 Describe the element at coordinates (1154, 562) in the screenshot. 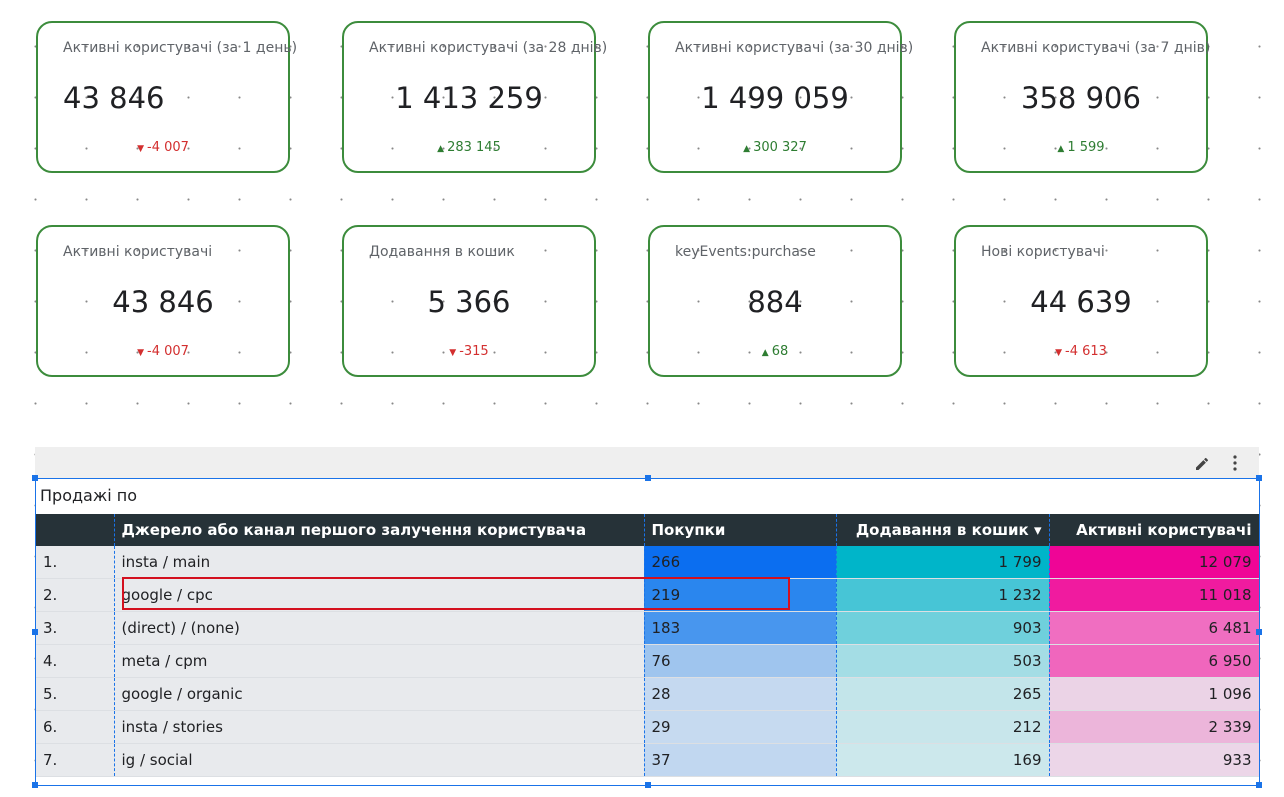

I see `table-cell: 12 079` at that location.